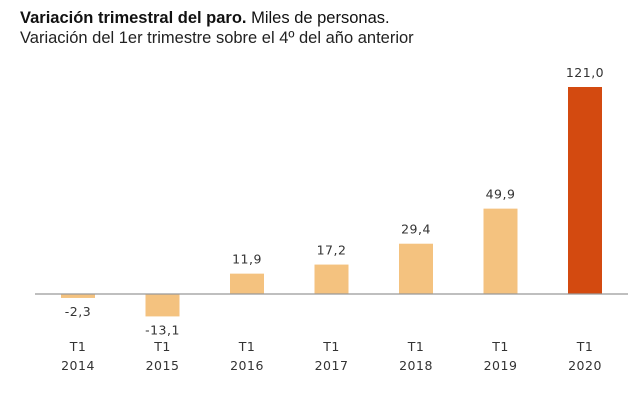 This screenshot has height=400, width=640. What do you see at coordinates (247, 346) in the screenshot?
I see `x-tick-quarter-2016: T1` at bounding box center [247, 346].